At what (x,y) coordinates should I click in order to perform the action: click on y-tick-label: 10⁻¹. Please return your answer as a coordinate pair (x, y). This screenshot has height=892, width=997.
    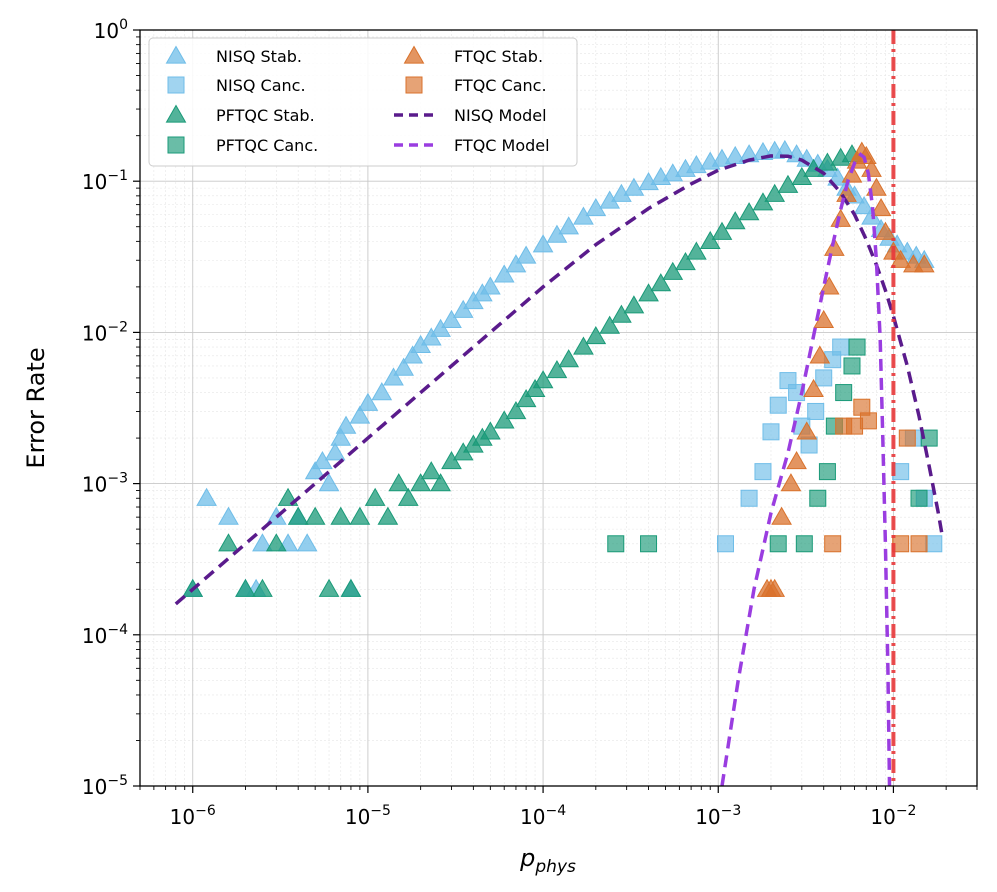
    Looking at the image, I should click on (105, 181).